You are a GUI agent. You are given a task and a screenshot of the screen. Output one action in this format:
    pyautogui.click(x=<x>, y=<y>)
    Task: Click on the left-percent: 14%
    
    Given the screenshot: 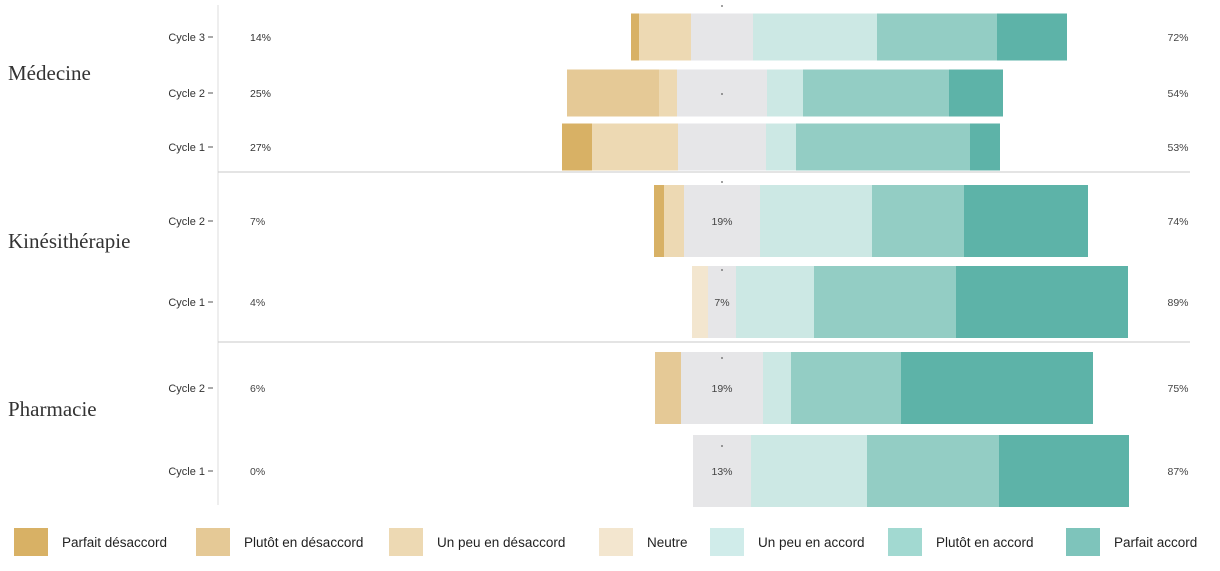 What is the action you would take?
    pyautogui.click(x=260, y=38)
    